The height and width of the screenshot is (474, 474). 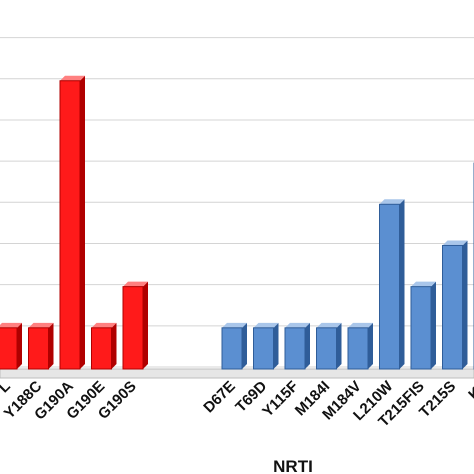 I want to click on tick-label-y115f: Y115F, so click(x=280, y=399).